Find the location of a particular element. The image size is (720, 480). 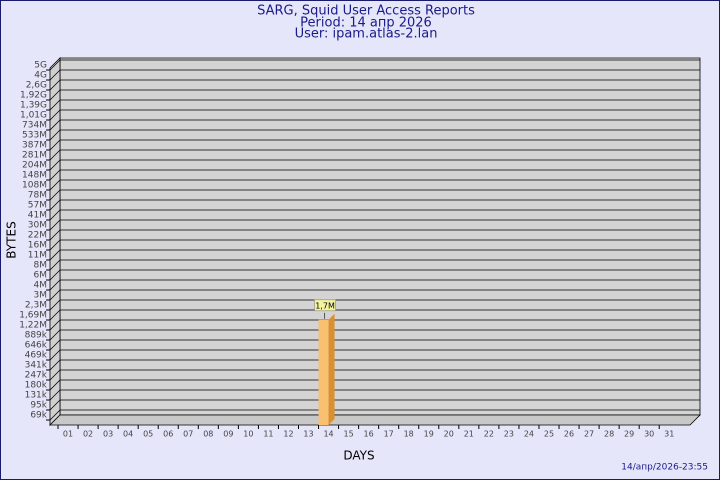

x-tick-label: 22 is located at coordinates (489, 434).